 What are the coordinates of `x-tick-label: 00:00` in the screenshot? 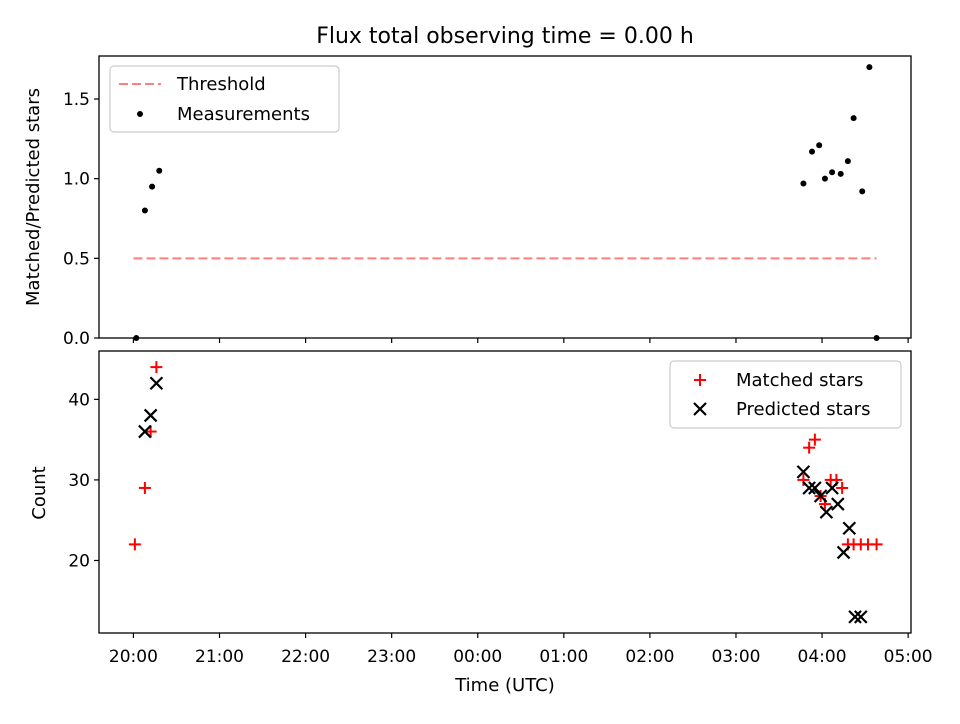 It's located at (477, 657).